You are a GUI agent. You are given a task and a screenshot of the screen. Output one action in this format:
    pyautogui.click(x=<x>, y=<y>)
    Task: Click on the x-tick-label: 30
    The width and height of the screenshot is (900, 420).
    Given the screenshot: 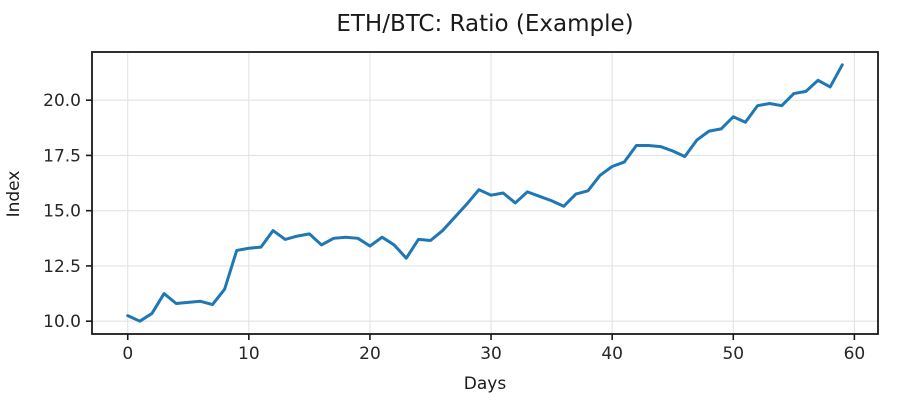 What is the action you would take?
    pyautogui.click(x=491, y=354)
    